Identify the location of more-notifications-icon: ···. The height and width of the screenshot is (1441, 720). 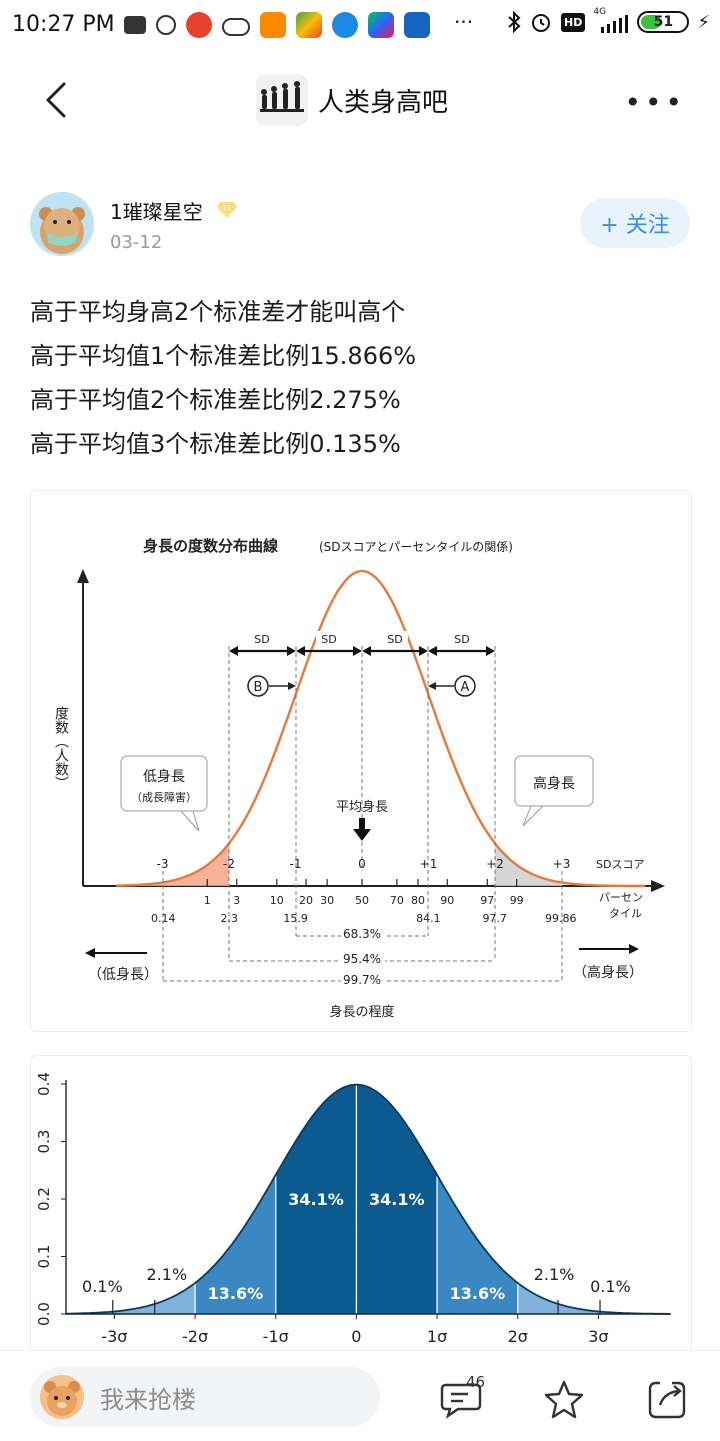
(464, 22).